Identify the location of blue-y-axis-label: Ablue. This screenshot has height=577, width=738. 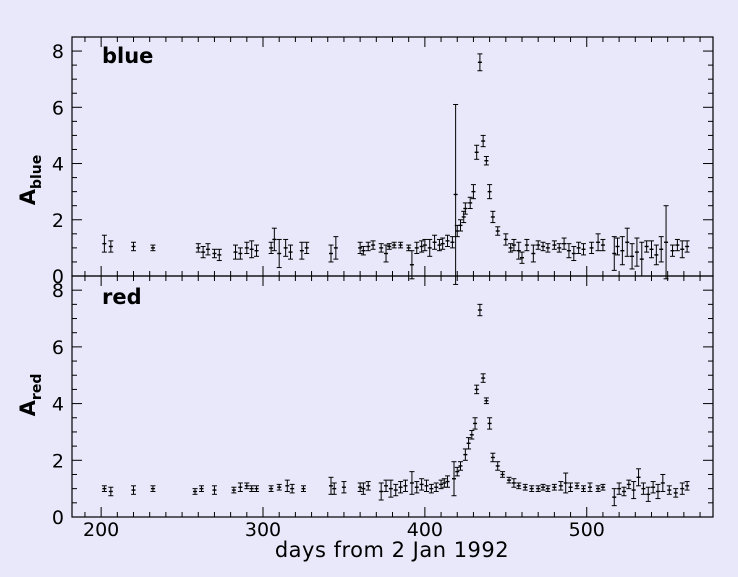
(30, 180).